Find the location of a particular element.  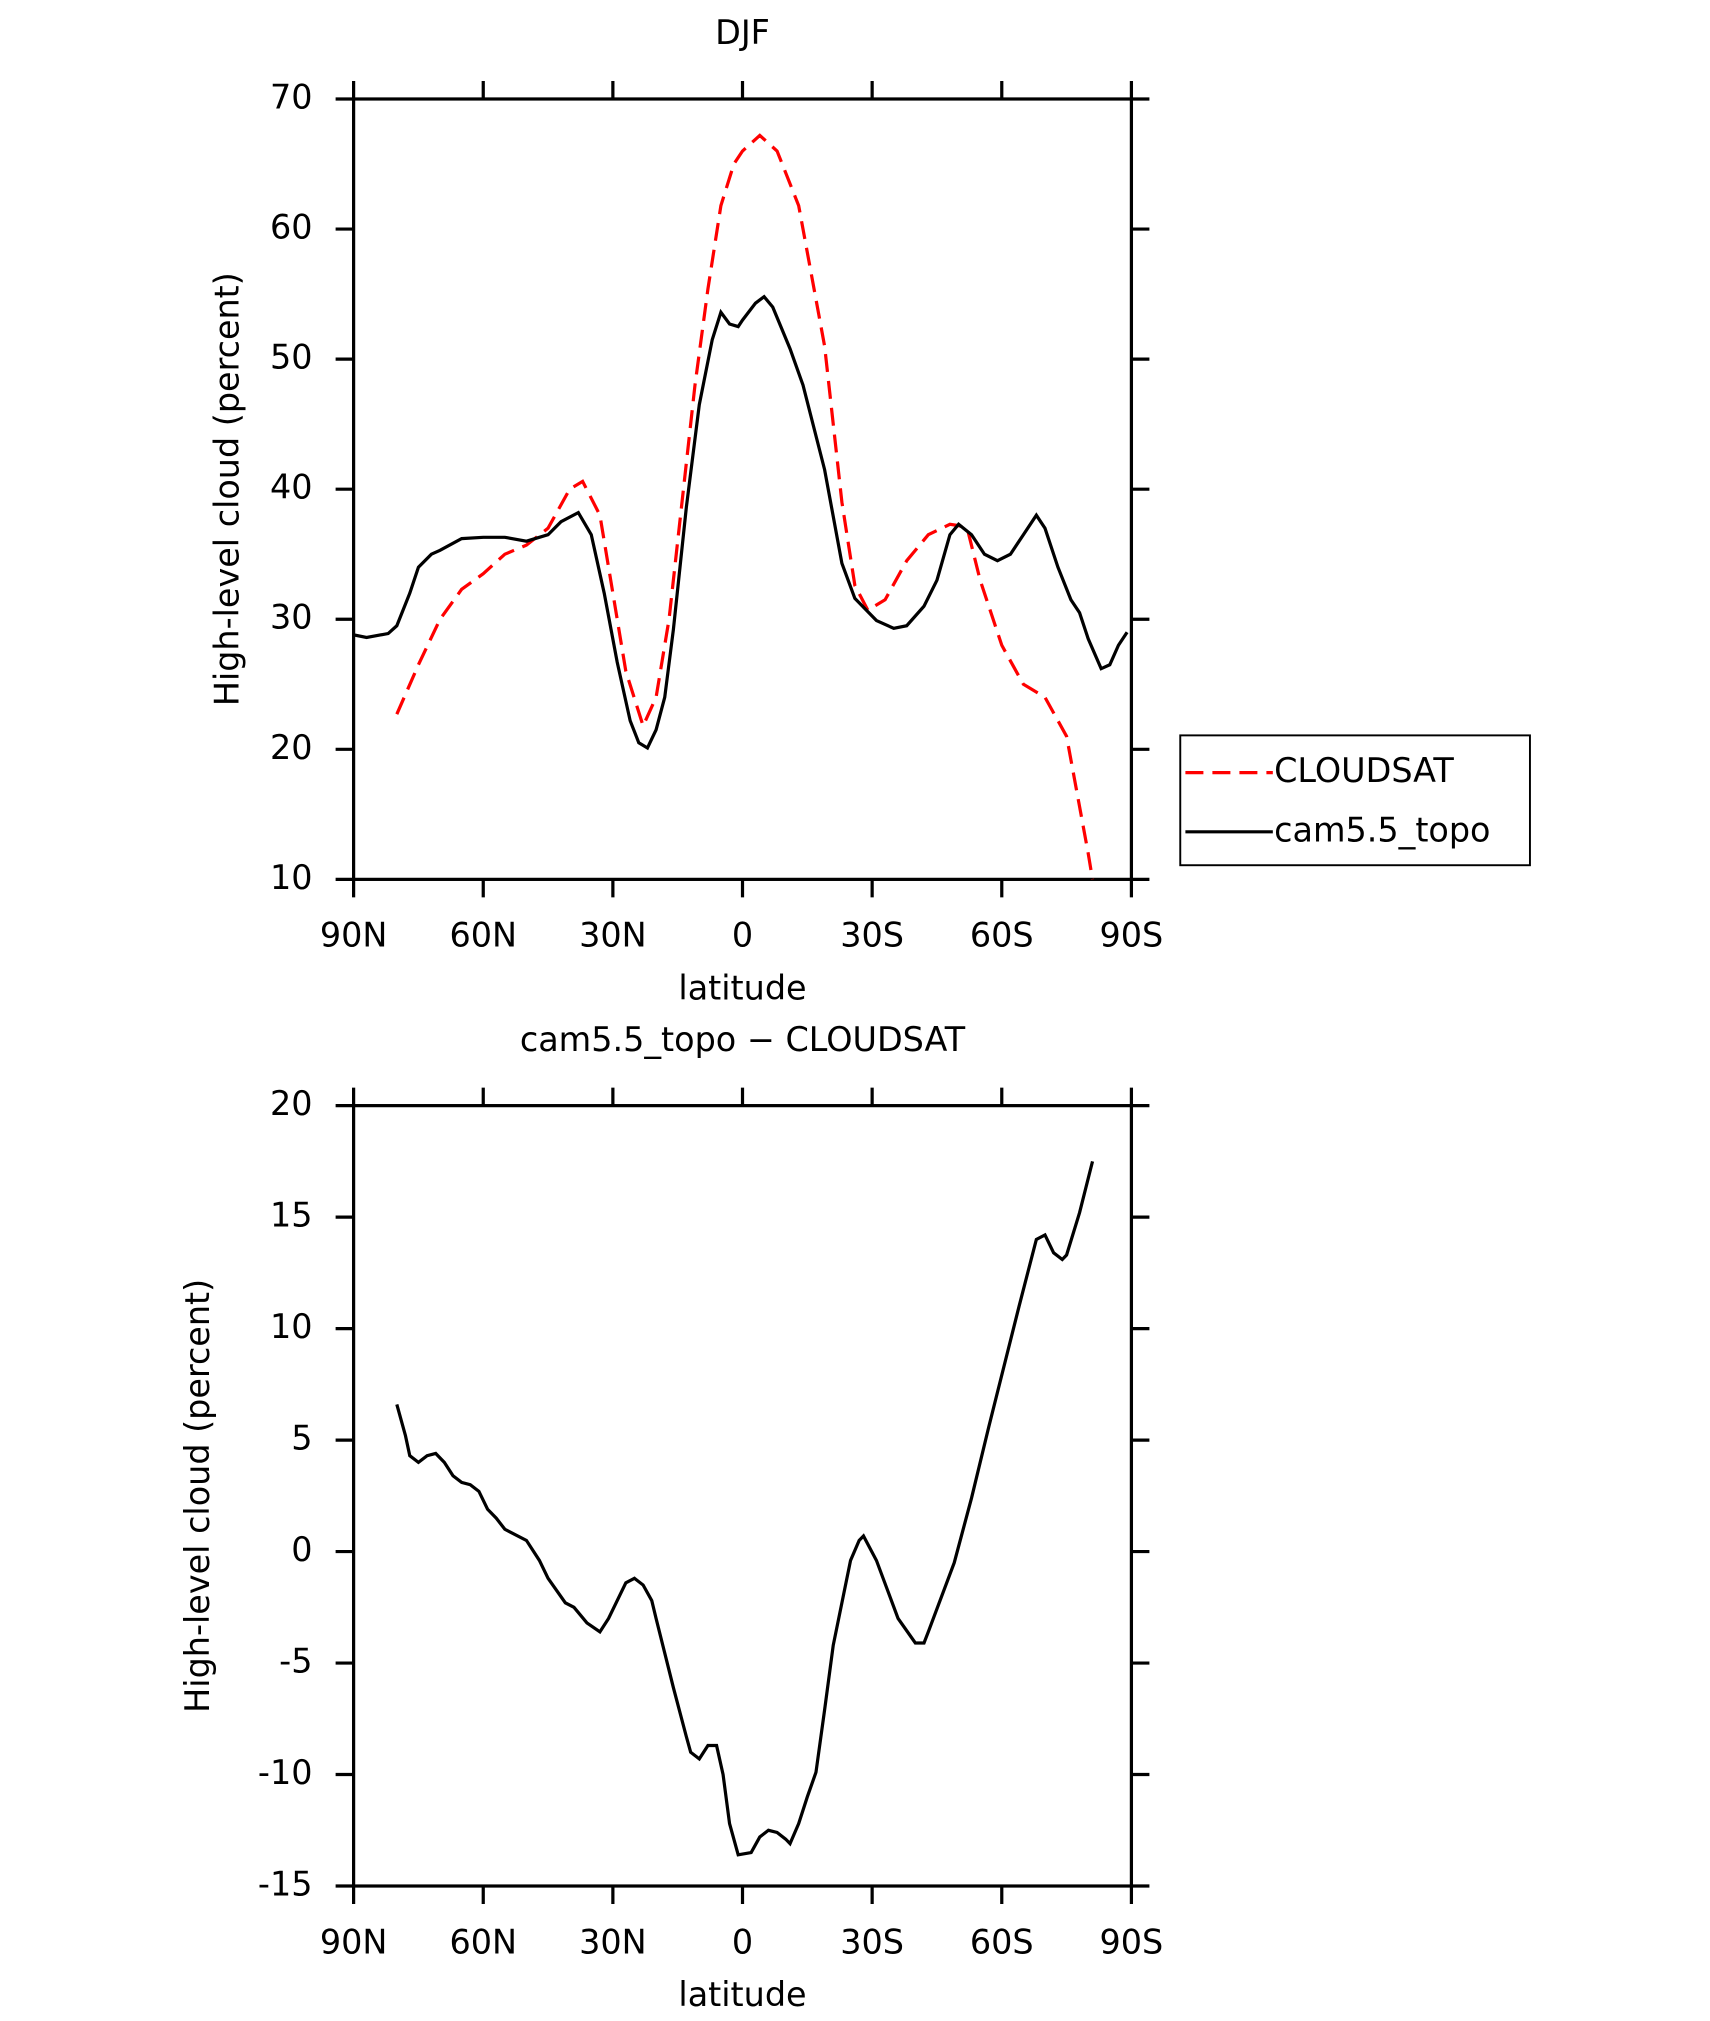

y-tick-label: -15 is located at coordinates (285, 1884).